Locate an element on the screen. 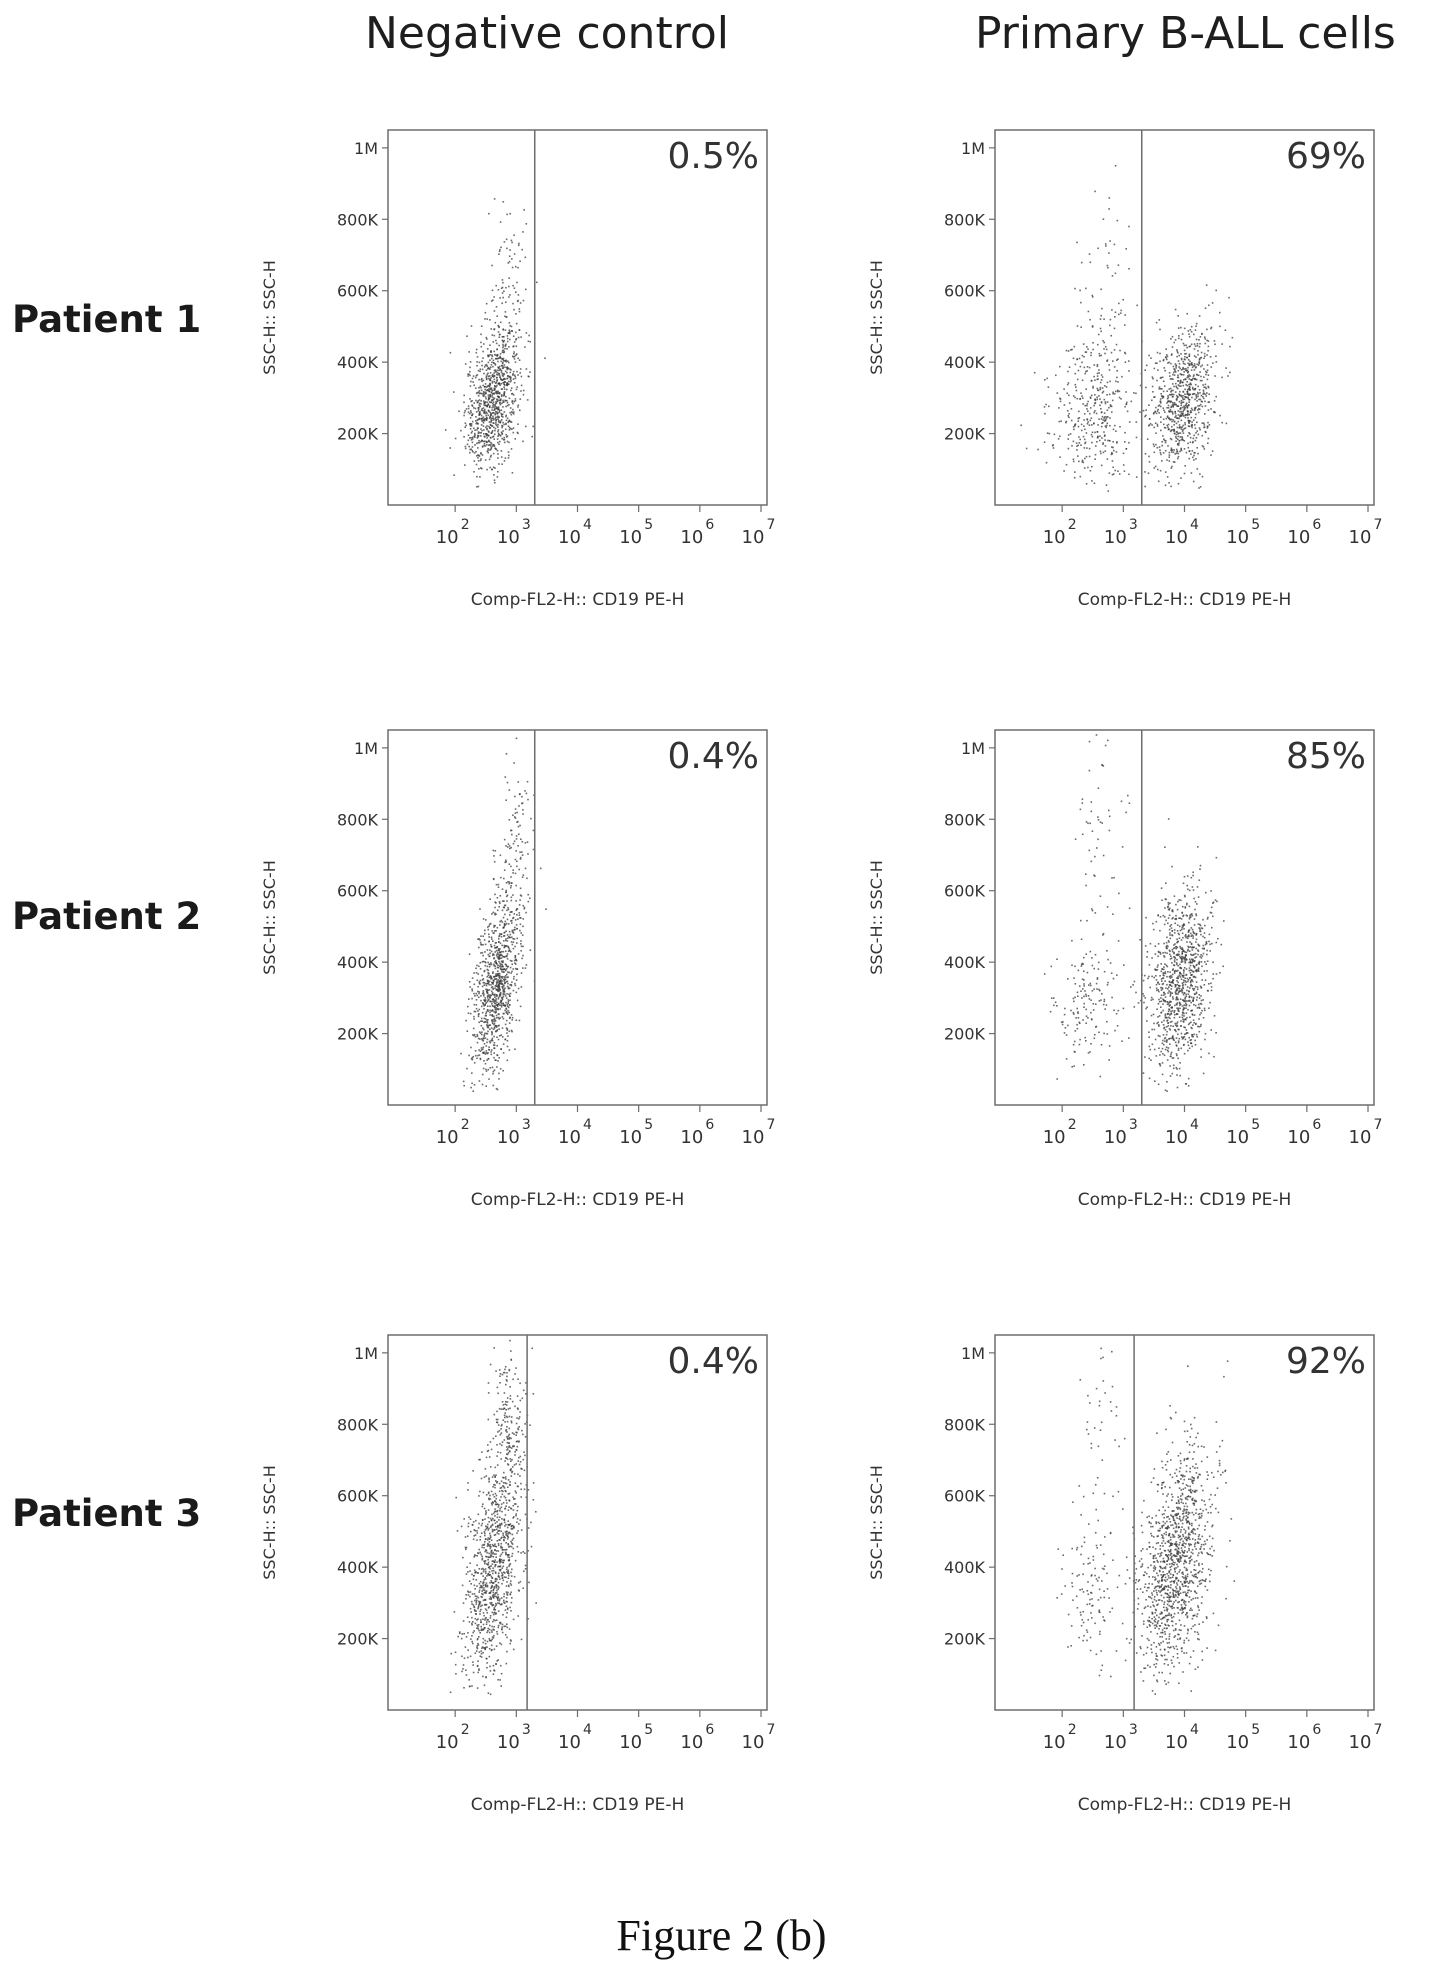  y-tick-label: 400K is located at coordinates (965, 962).